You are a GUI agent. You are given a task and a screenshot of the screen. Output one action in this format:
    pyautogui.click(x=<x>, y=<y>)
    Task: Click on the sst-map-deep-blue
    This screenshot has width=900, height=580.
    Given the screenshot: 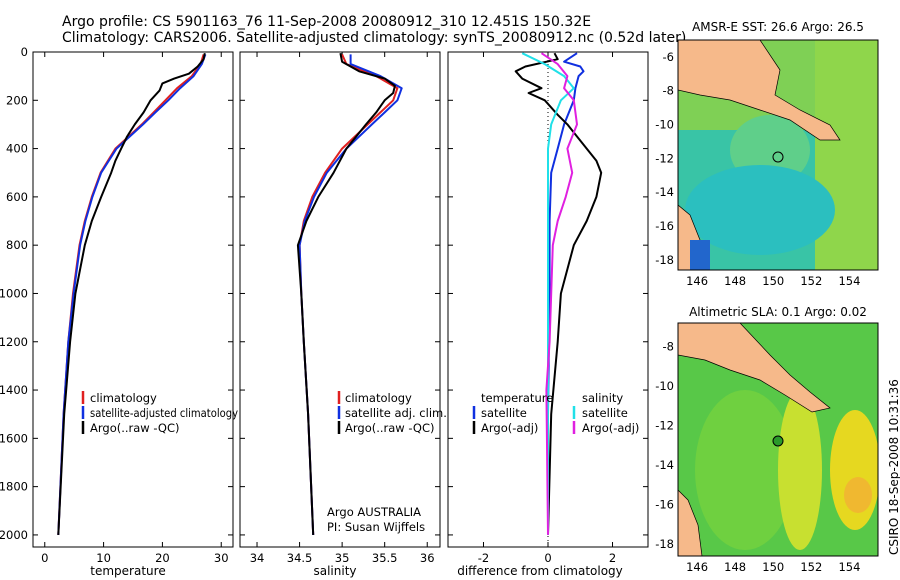 What is the action you would take?
    pyautogui.click(x=700, y=255)
    